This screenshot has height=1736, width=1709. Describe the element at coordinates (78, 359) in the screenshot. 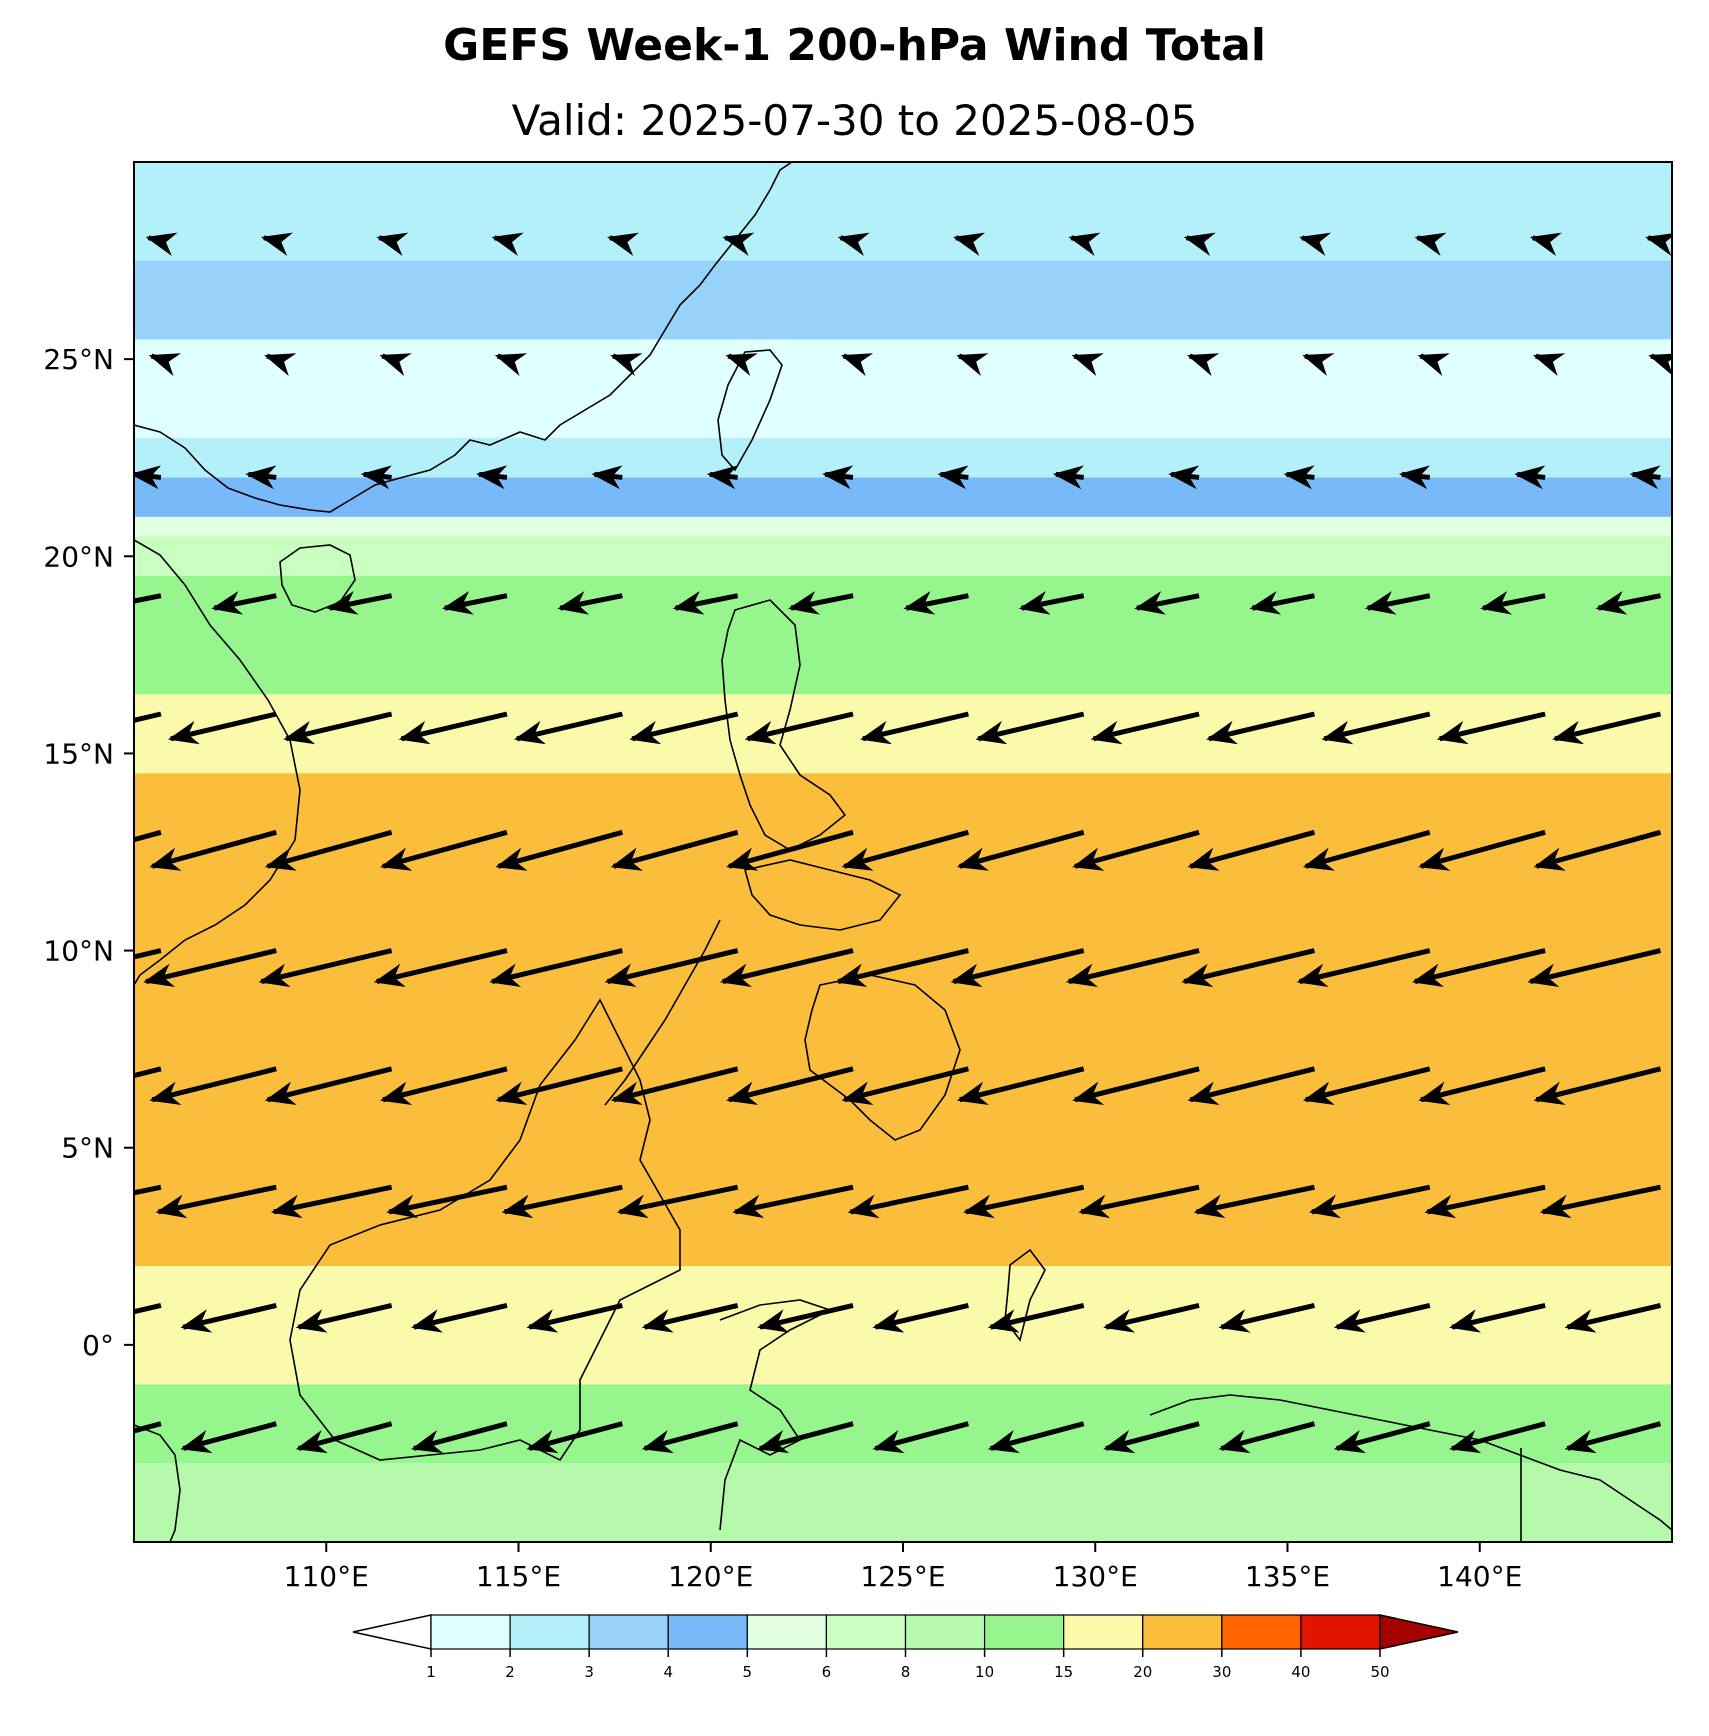

I see `lat-tick-label-0: 25°N` at that location.